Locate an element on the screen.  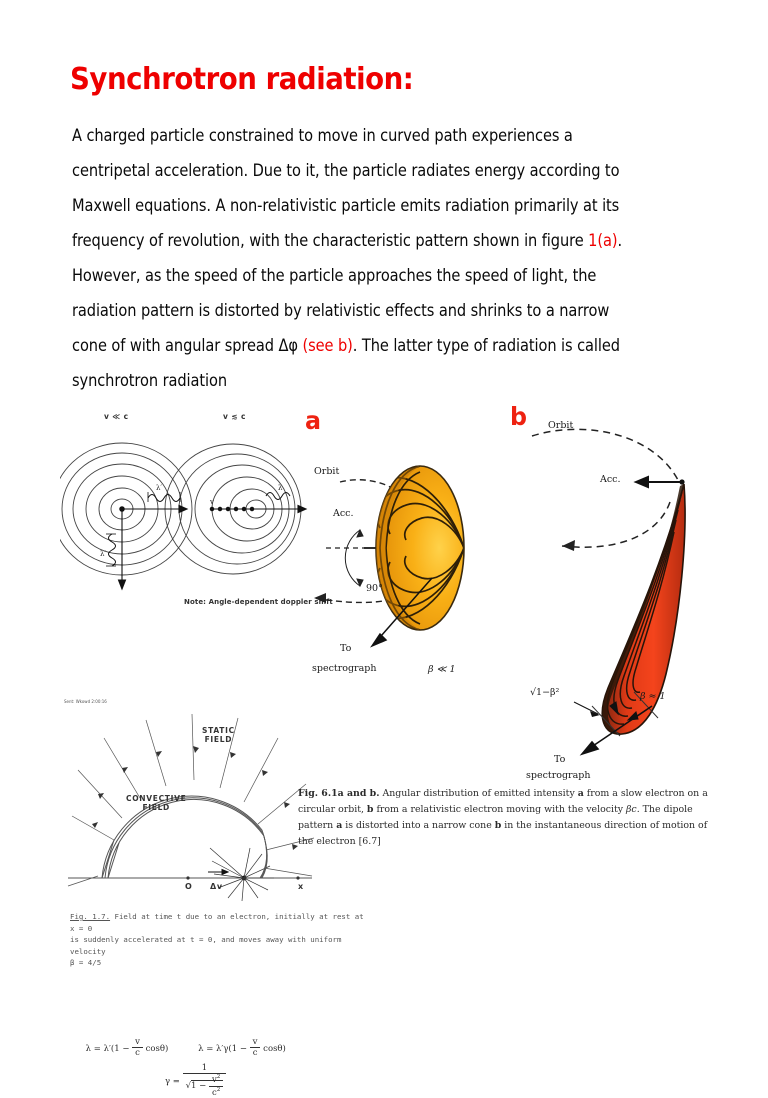
figure-b-orbit-label: Orbit is located at coordinates (561, 425).